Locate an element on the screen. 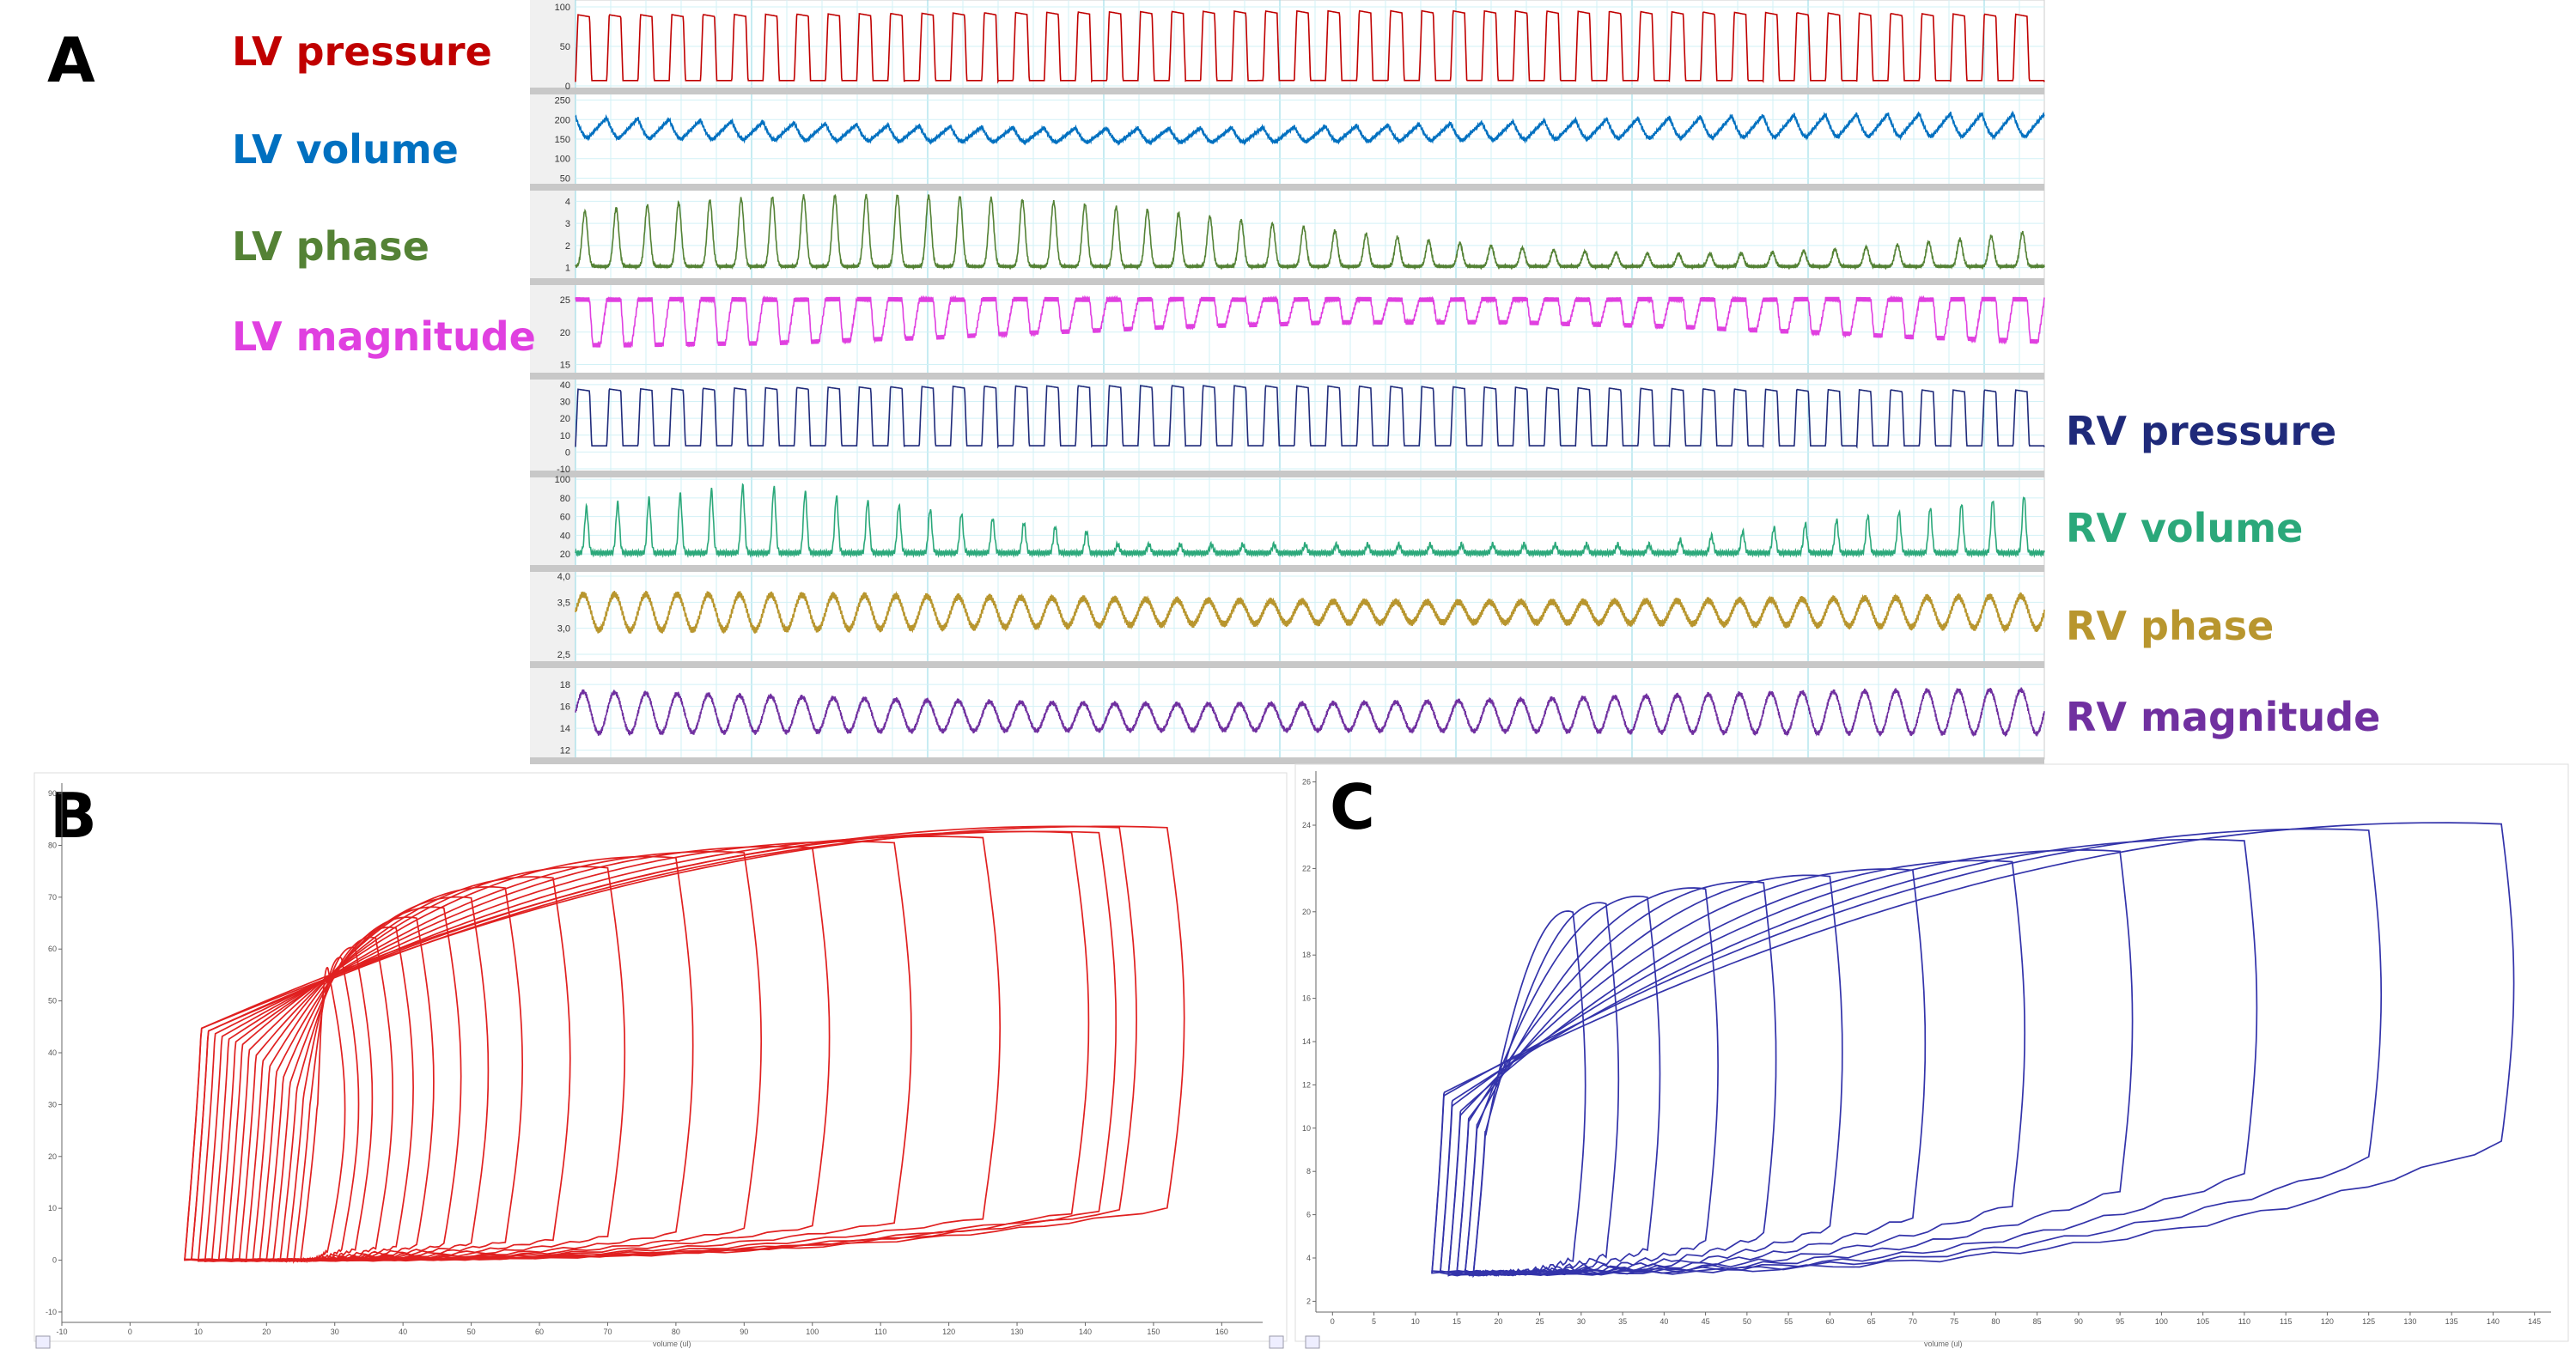 The width and height of the screenshot is (2576, 1349). trace-line-lv-volume is located at coordinates (1310, 129).